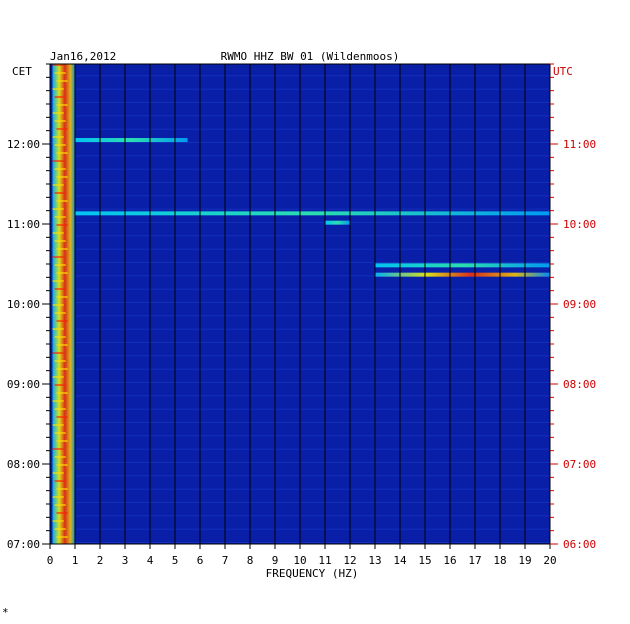  Describe the element at coordinates (22, 71) in the screenshot. I see `cet-axis-label: CET` at that location.